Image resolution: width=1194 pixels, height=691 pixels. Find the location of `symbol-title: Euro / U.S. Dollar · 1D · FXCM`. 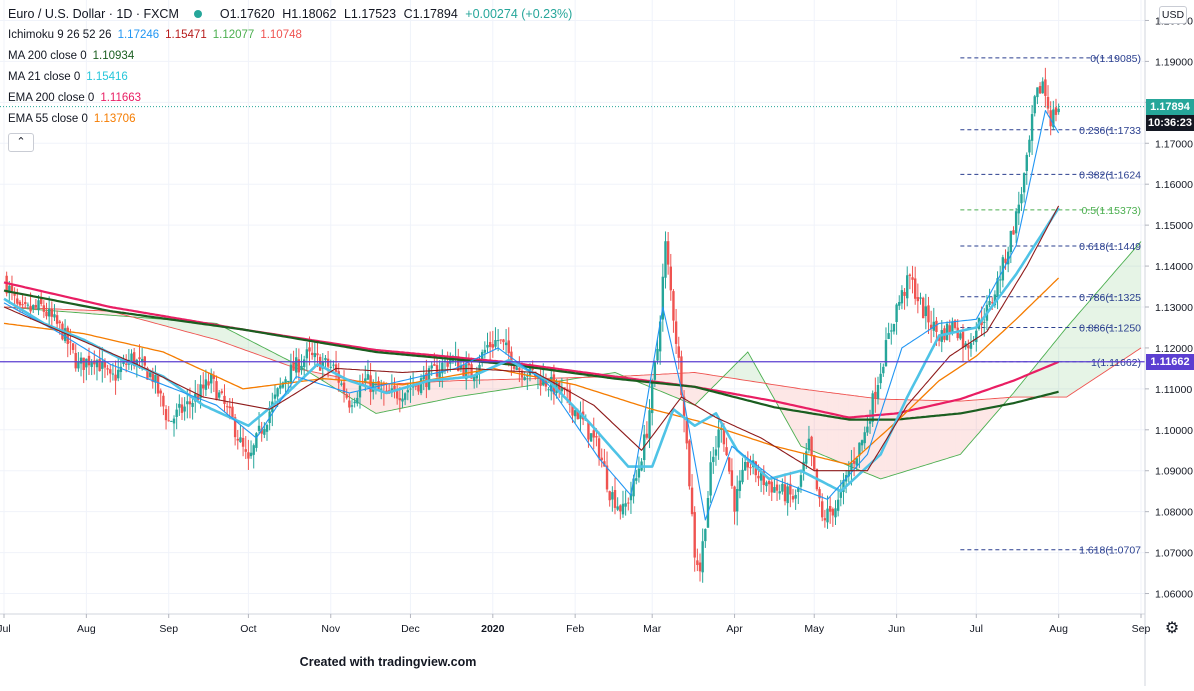

symbol-title: Euro / U.S. Dollar · 1D · FXCM is located at coordinates (93, 14).